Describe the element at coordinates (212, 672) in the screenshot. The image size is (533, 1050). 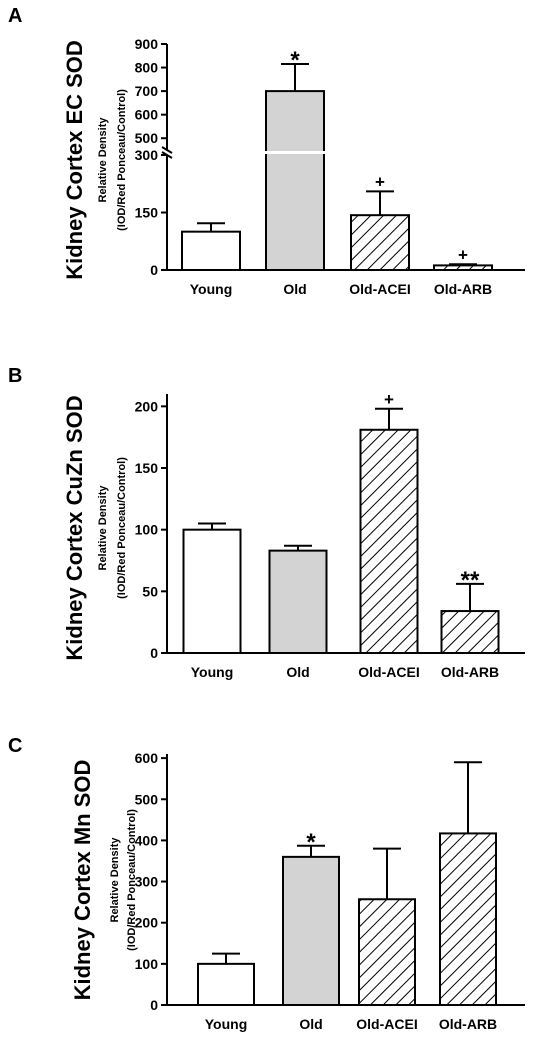
I see `panel-b-category-label: Young` at that location.